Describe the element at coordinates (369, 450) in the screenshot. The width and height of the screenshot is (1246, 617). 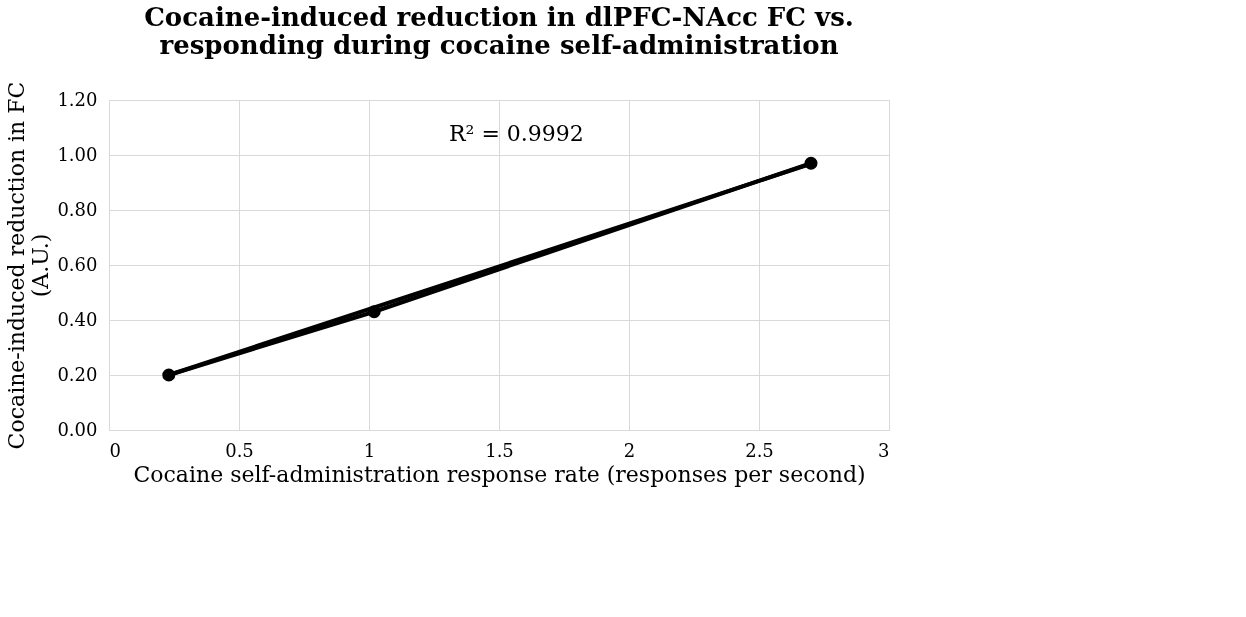
I see `x-tick-label: 1` at that location.